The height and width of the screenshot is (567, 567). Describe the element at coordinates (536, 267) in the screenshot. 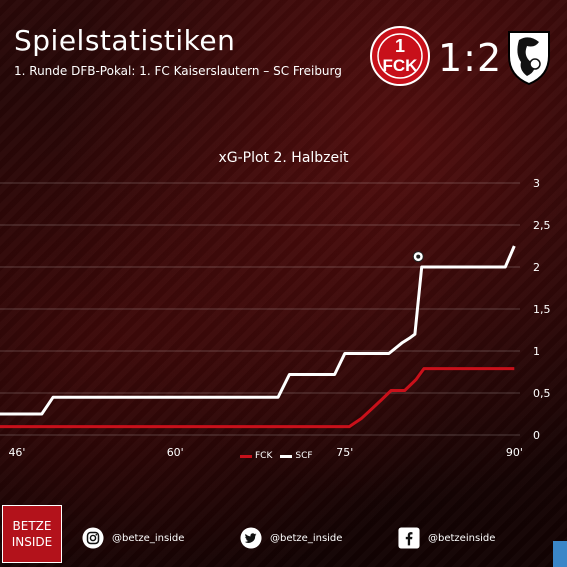

I see `y-tick-label: 2` at that location.